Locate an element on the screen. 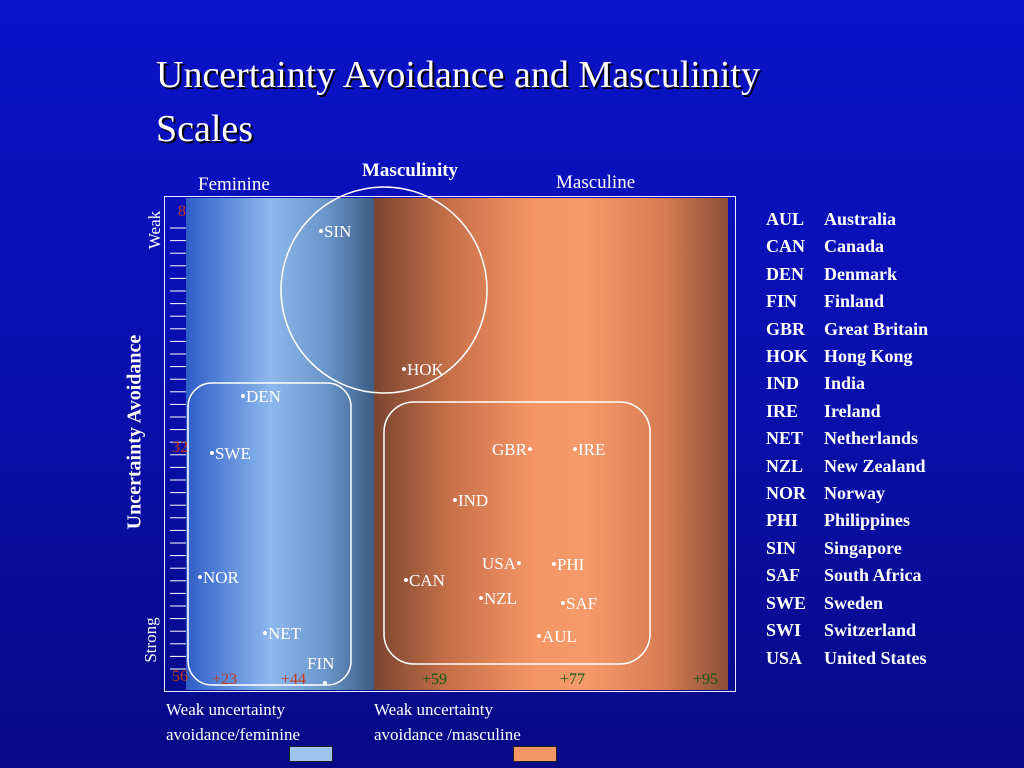 The height and width of the screenshot is (768, 1024). legend-country-name: Philippines is located at coordinates (867, 520).